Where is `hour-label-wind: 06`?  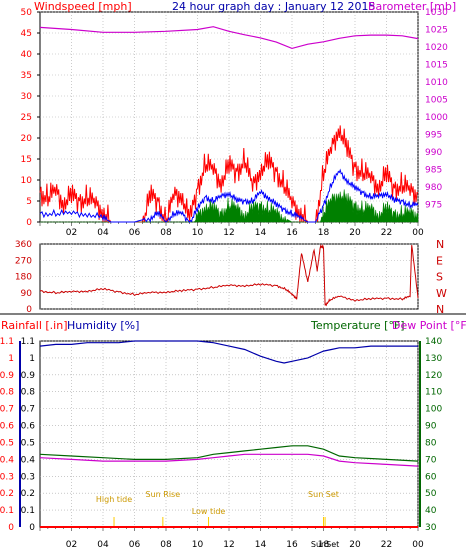 hour-label-wind: 06 is located at coordinates (135, 233).